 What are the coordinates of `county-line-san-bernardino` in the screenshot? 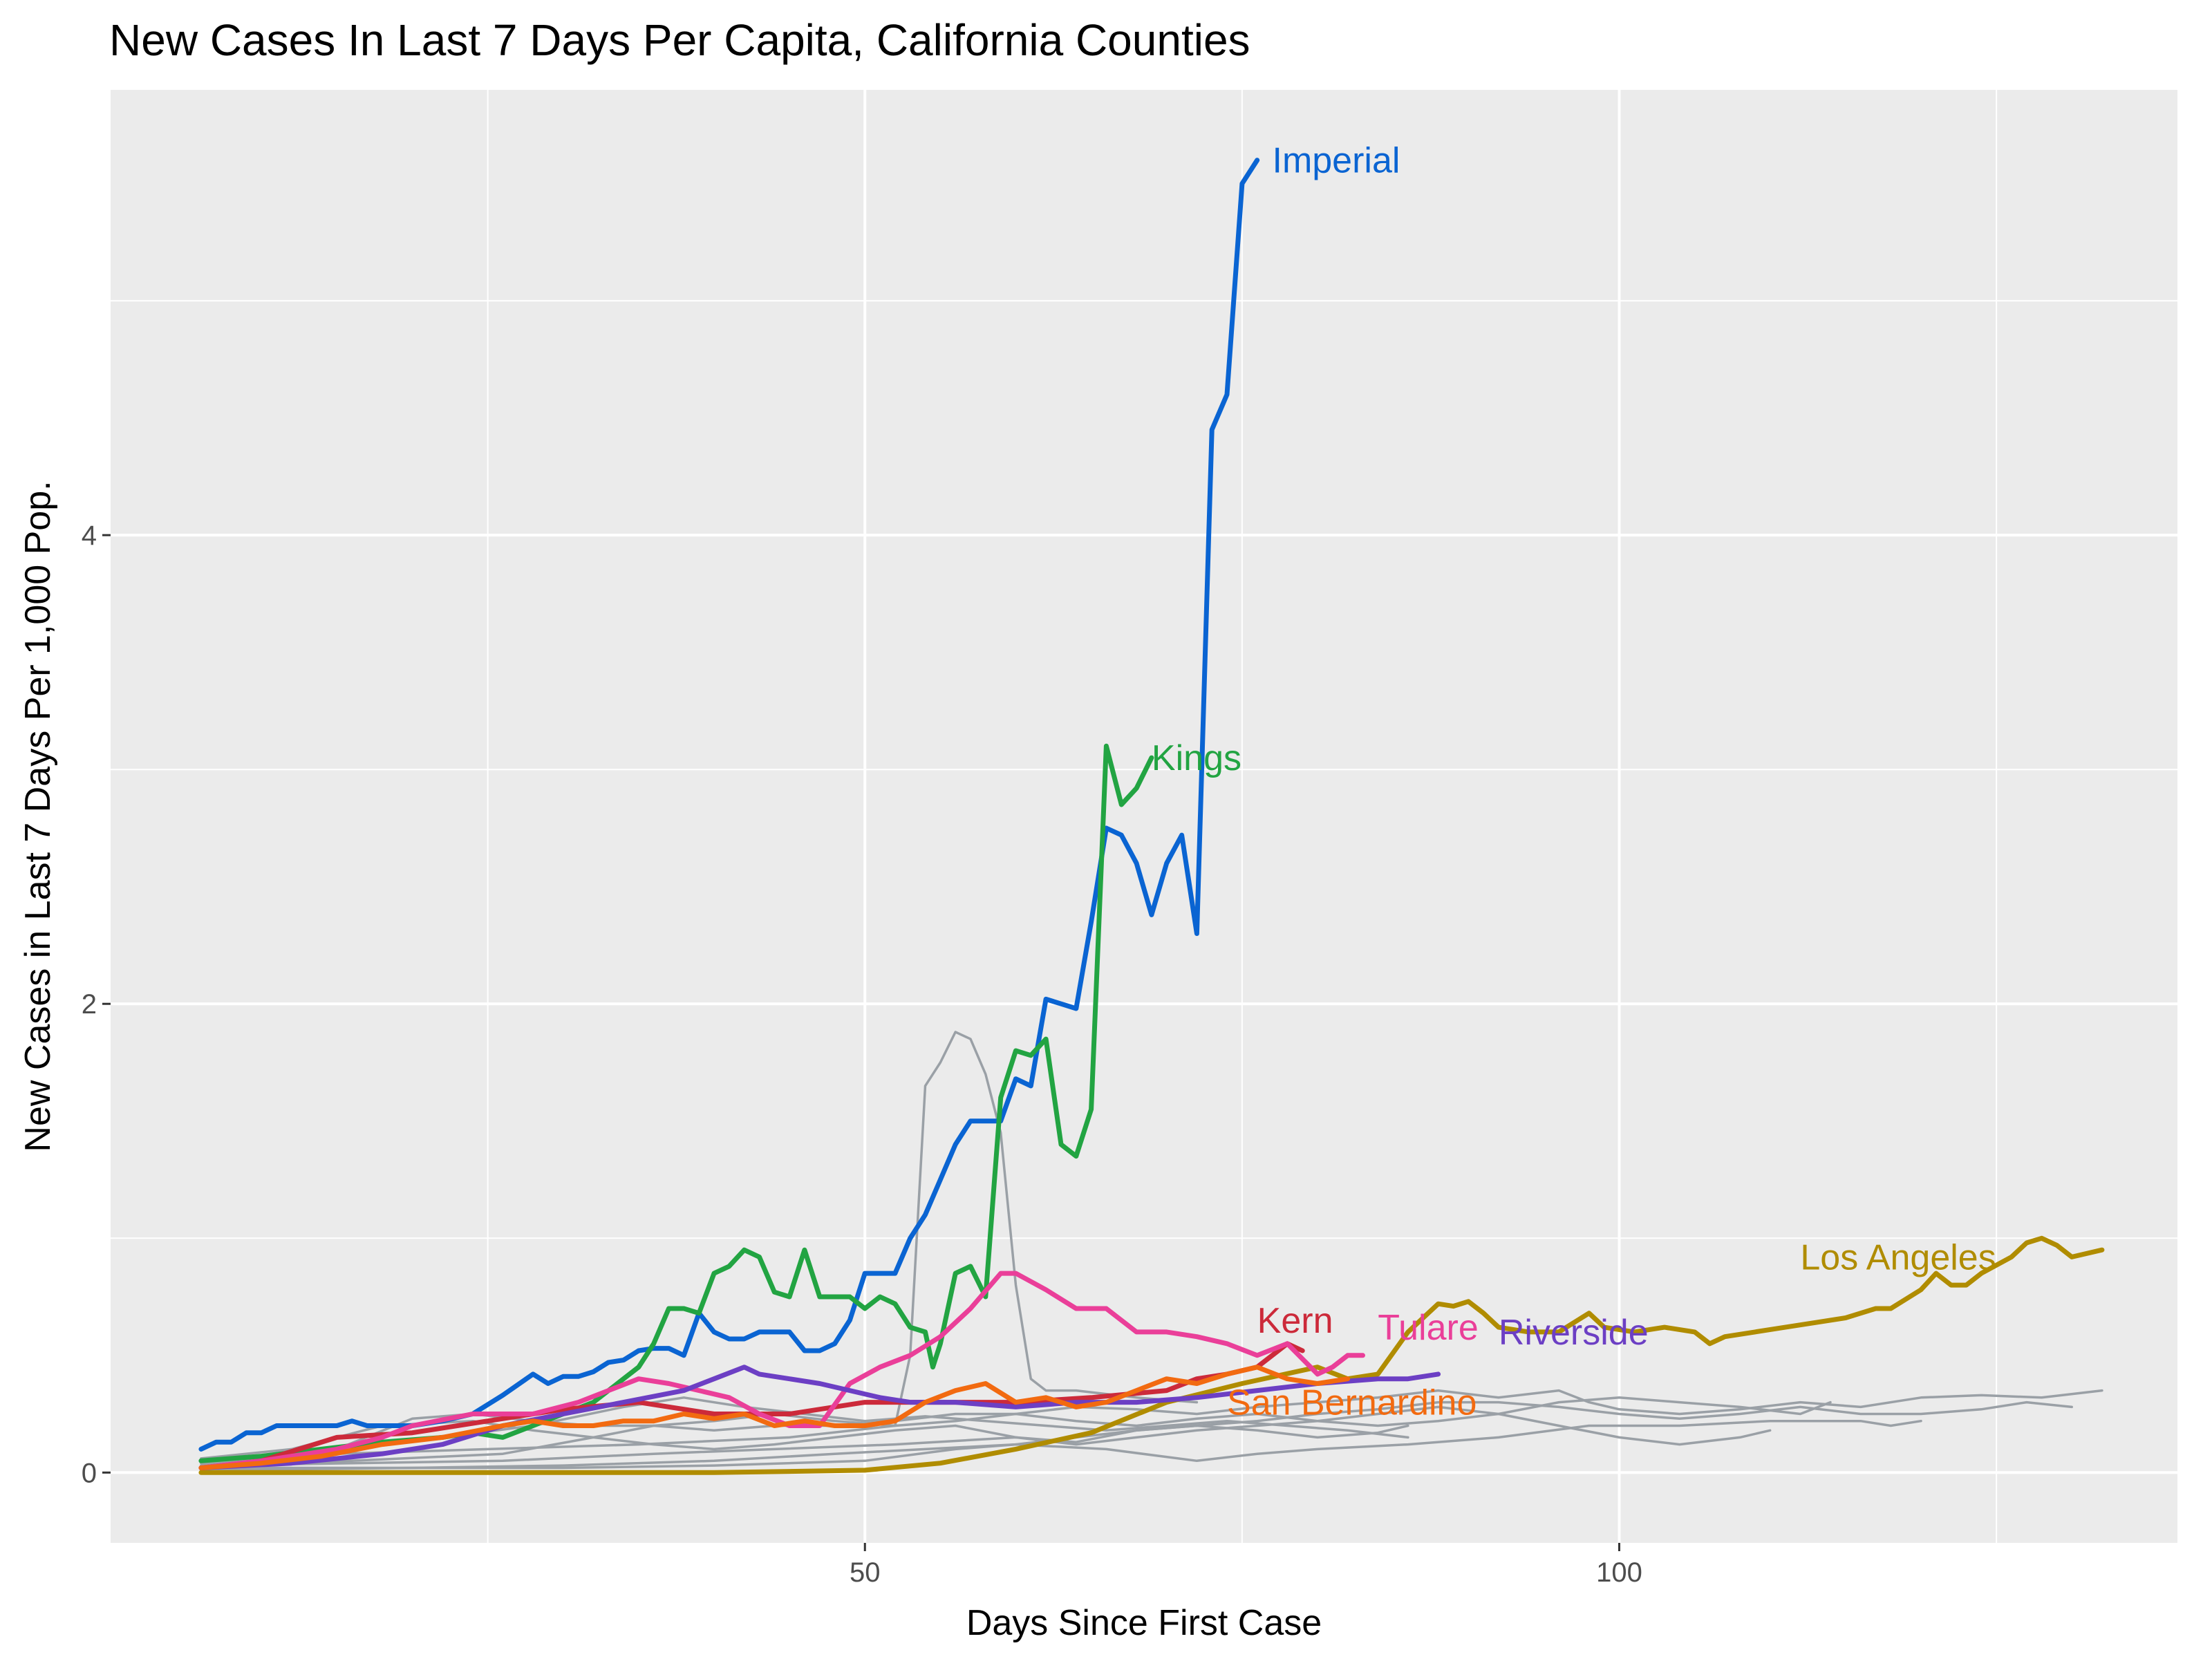 It's located at (774, 1418).